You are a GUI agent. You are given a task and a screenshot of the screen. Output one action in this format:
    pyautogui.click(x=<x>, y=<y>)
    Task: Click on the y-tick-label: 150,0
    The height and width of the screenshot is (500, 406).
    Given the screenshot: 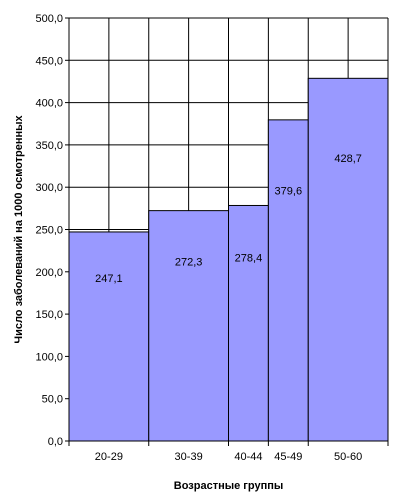 What is the action you would take?
    pyautogui.click(x=49, y=315)
    